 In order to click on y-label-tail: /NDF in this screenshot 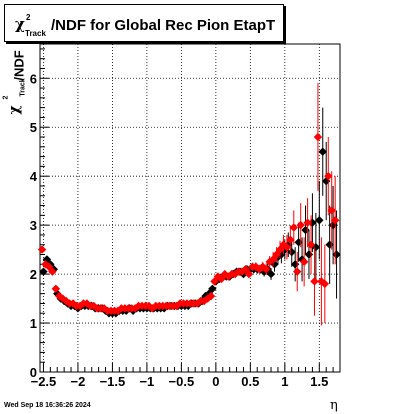, I will do `click(19, 65)`.